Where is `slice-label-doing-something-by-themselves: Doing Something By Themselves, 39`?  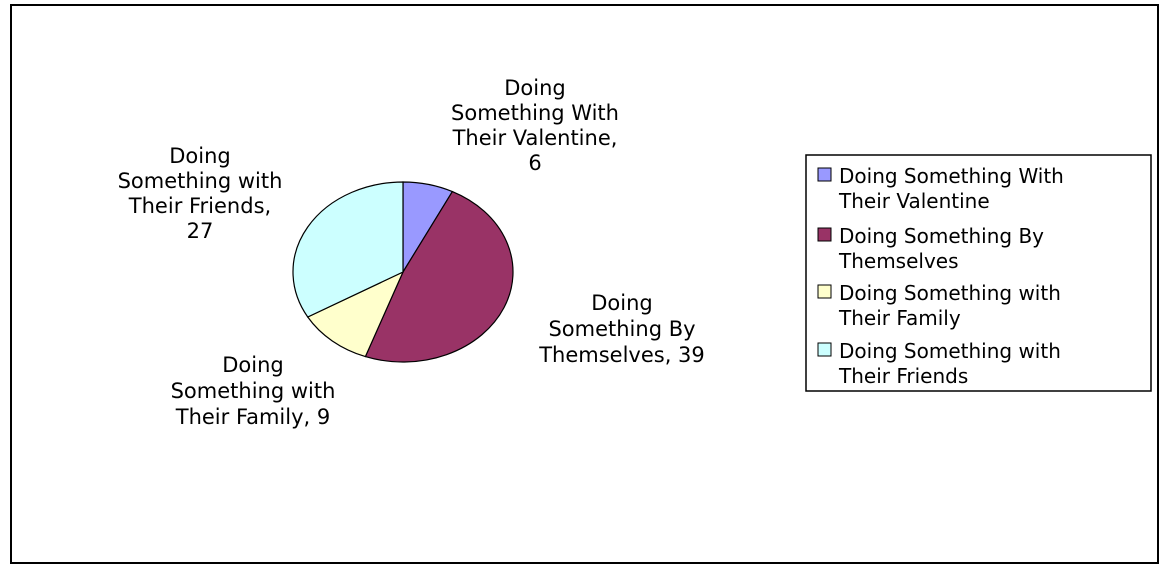
slice-label-doing-something-by-themselves: Doing Something By Themselves, 39 is located at coordinates (621, 329).